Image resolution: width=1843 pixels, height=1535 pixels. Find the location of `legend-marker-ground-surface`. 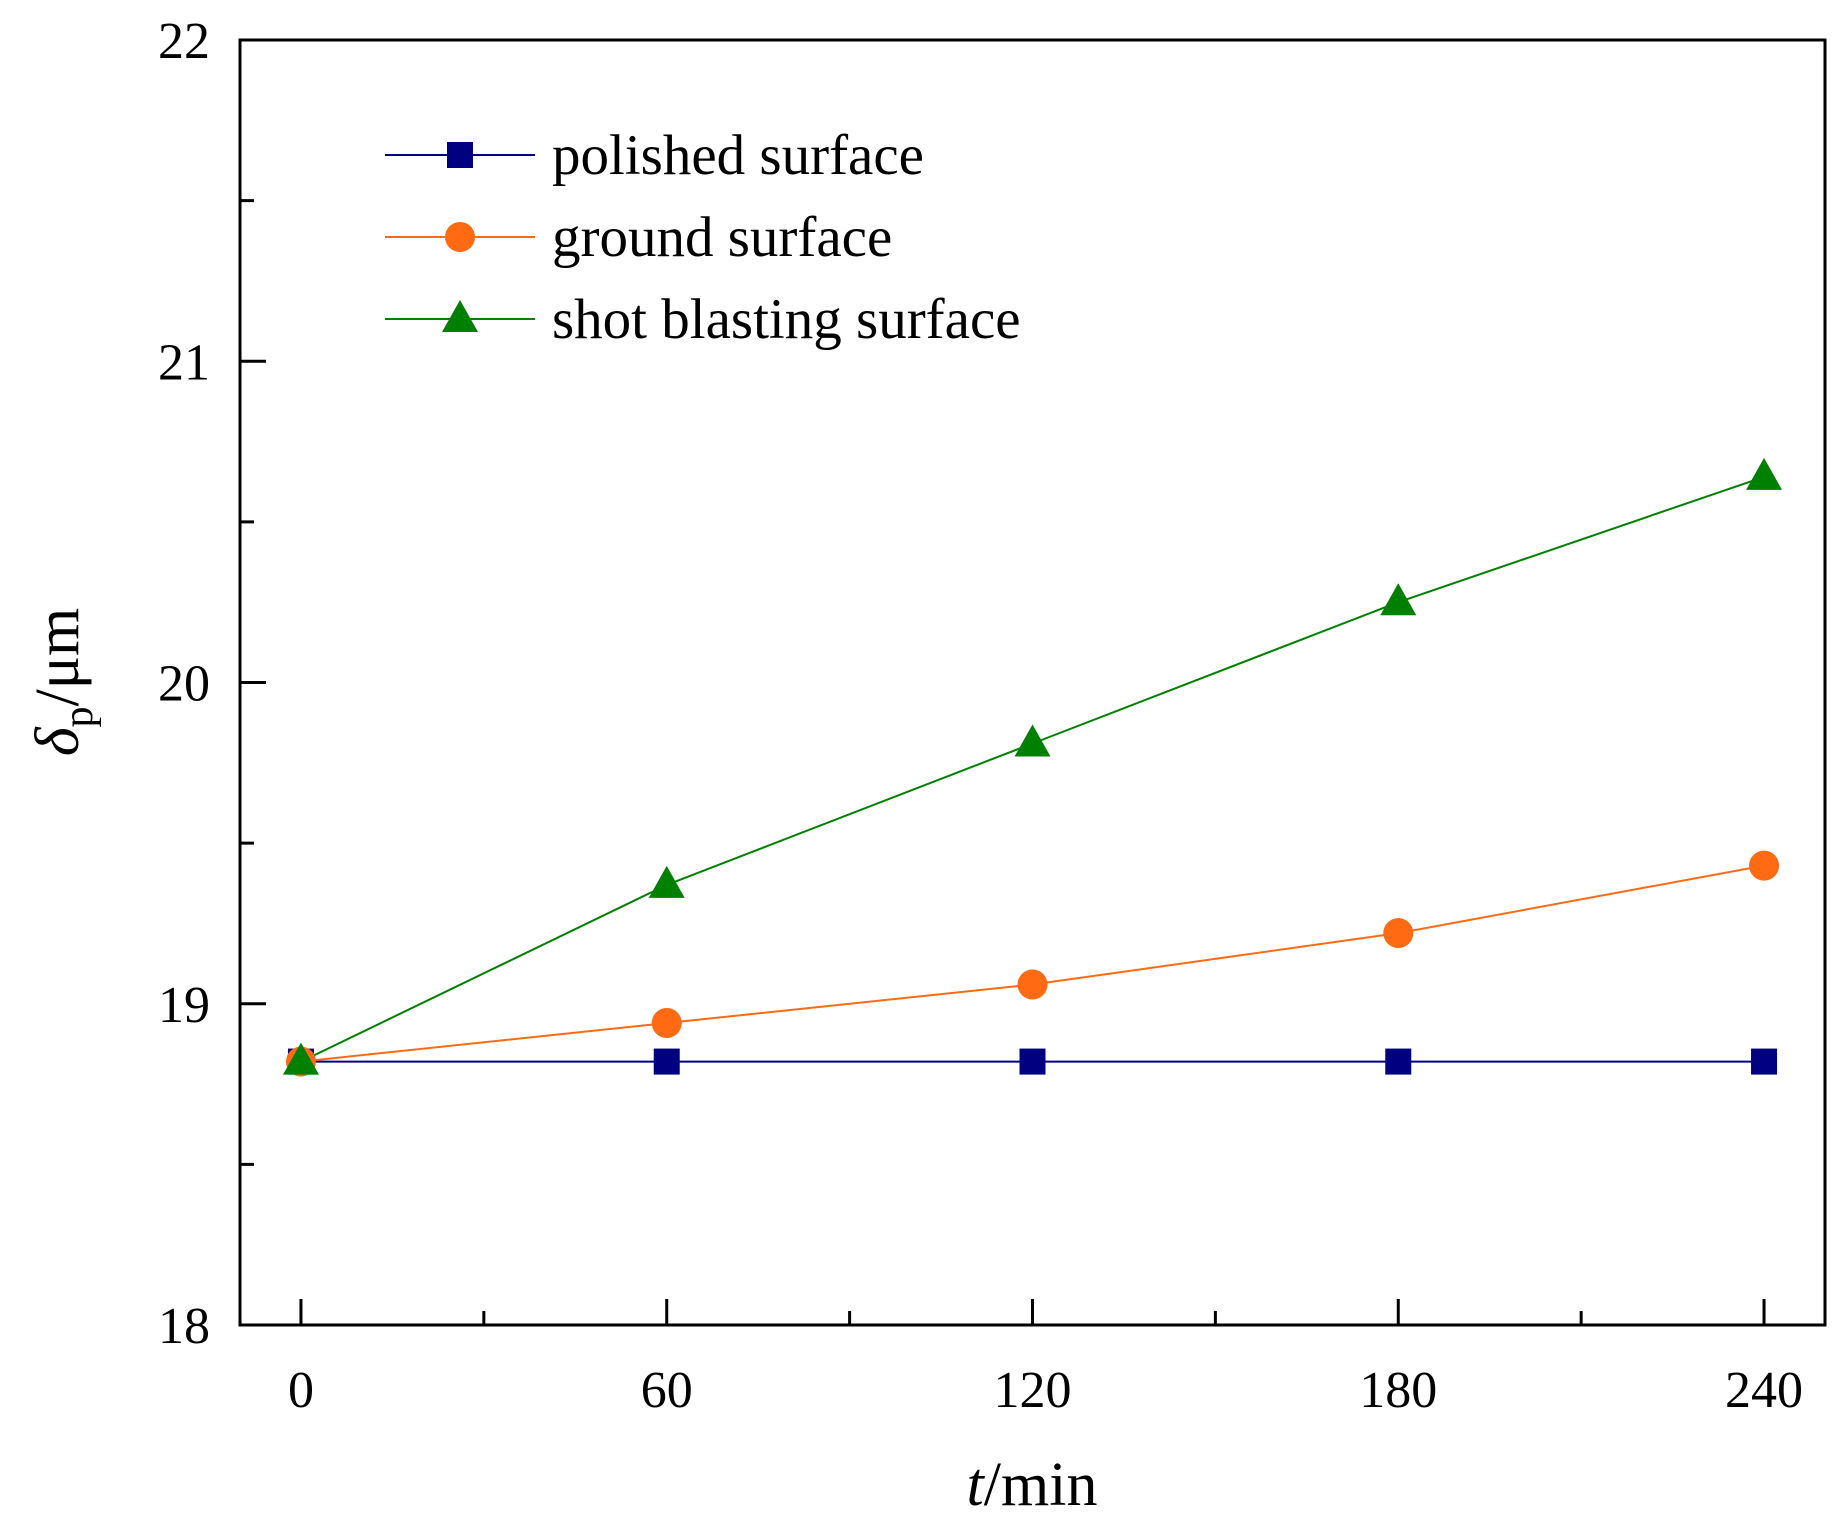

legend-marker-ground-surface is located at coordinates (460, 237).